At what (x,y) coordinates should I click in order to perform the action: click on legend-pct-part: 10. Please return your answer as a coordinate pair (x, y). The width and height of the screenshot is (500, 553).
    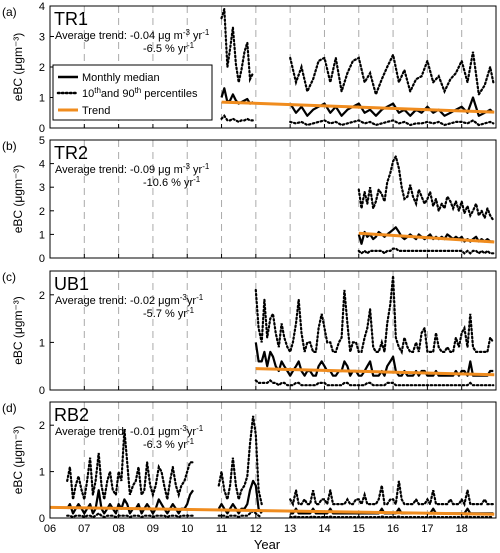
    Looking at the image, I should click on (88, 94).